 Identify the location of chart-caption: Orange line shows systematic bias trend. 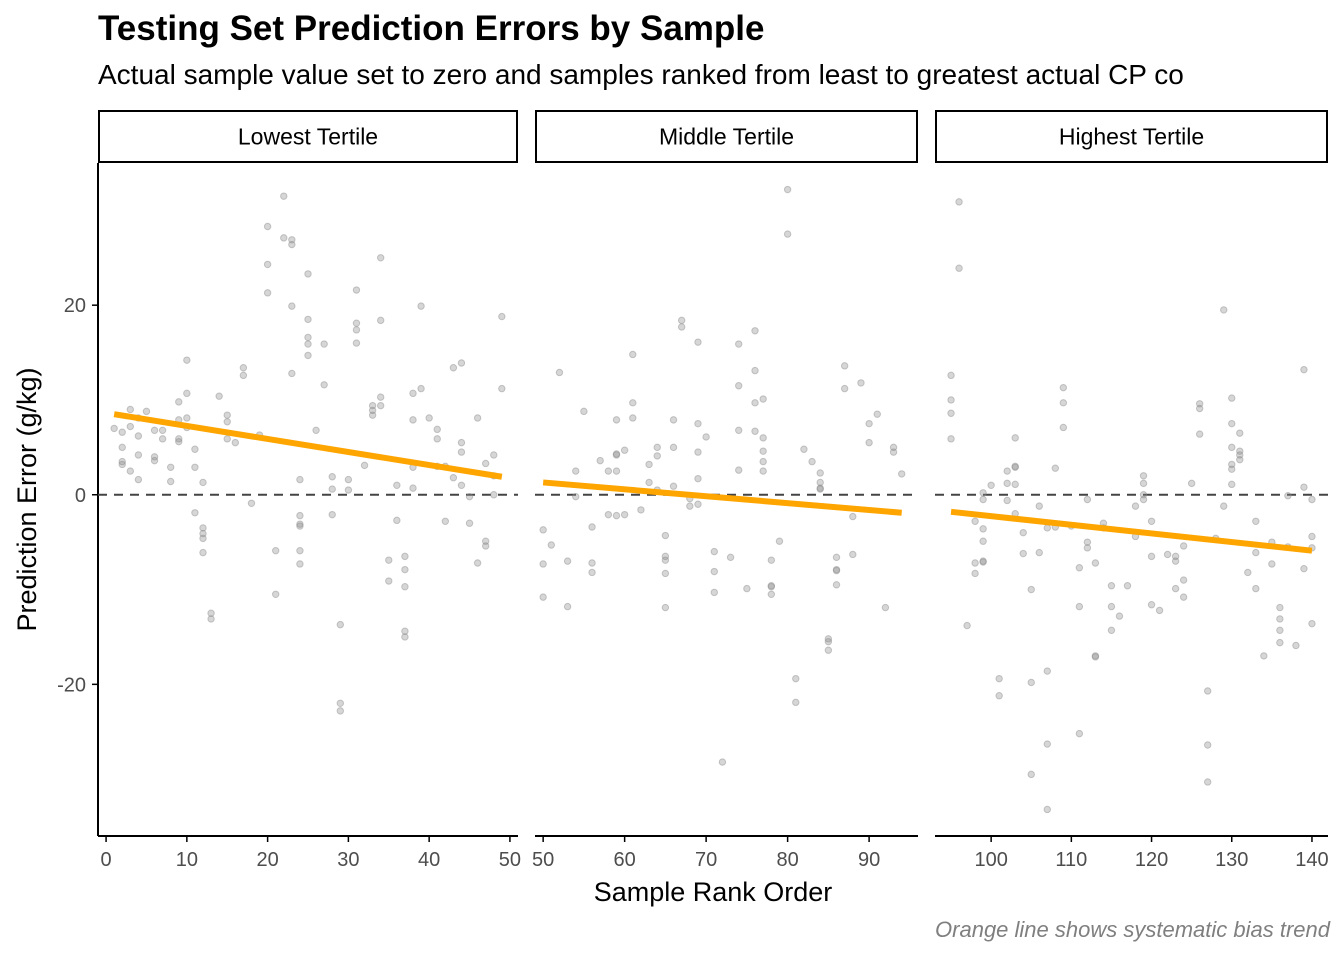
(1132, 929).